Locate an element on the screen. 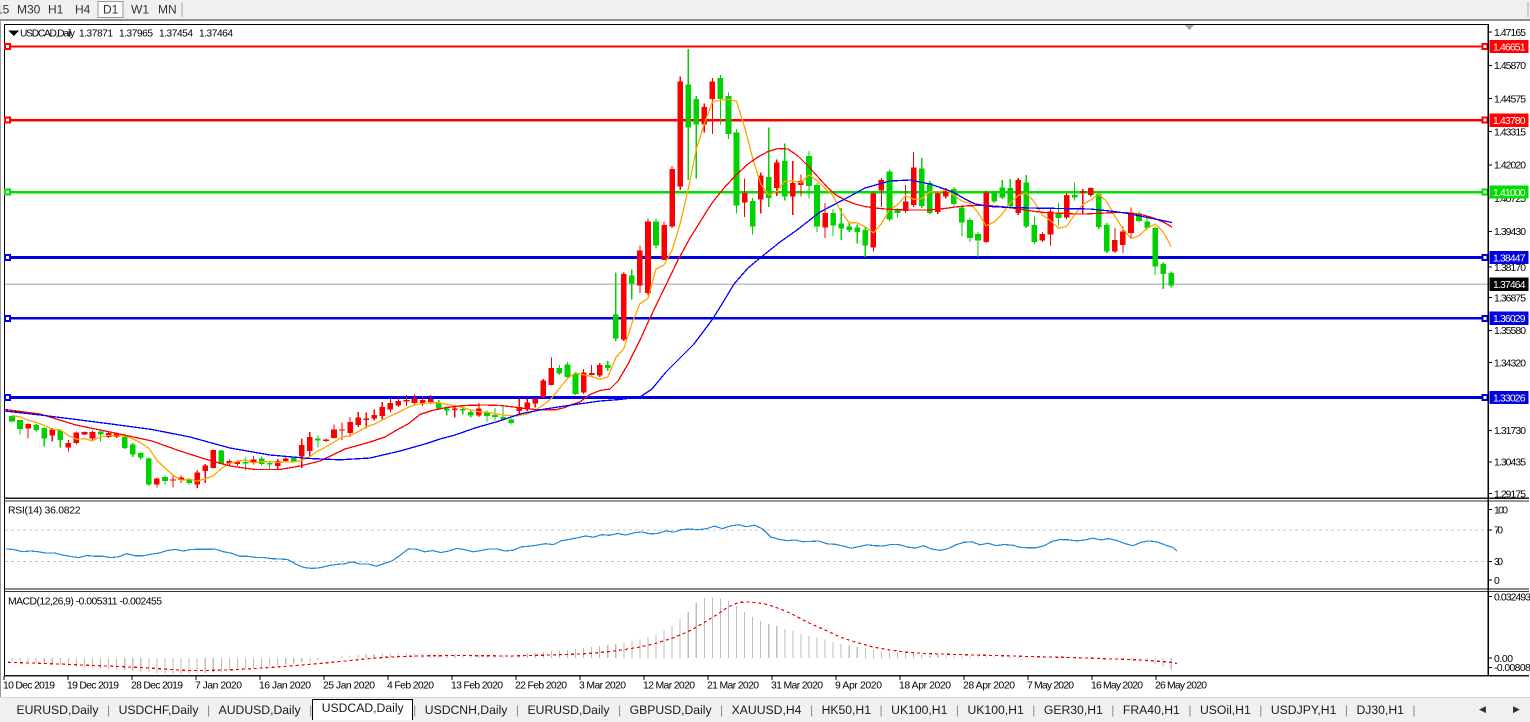 The image size is (1530, 722). svg-text: 28 Apr 2020 is located at coordinates (989, 686).